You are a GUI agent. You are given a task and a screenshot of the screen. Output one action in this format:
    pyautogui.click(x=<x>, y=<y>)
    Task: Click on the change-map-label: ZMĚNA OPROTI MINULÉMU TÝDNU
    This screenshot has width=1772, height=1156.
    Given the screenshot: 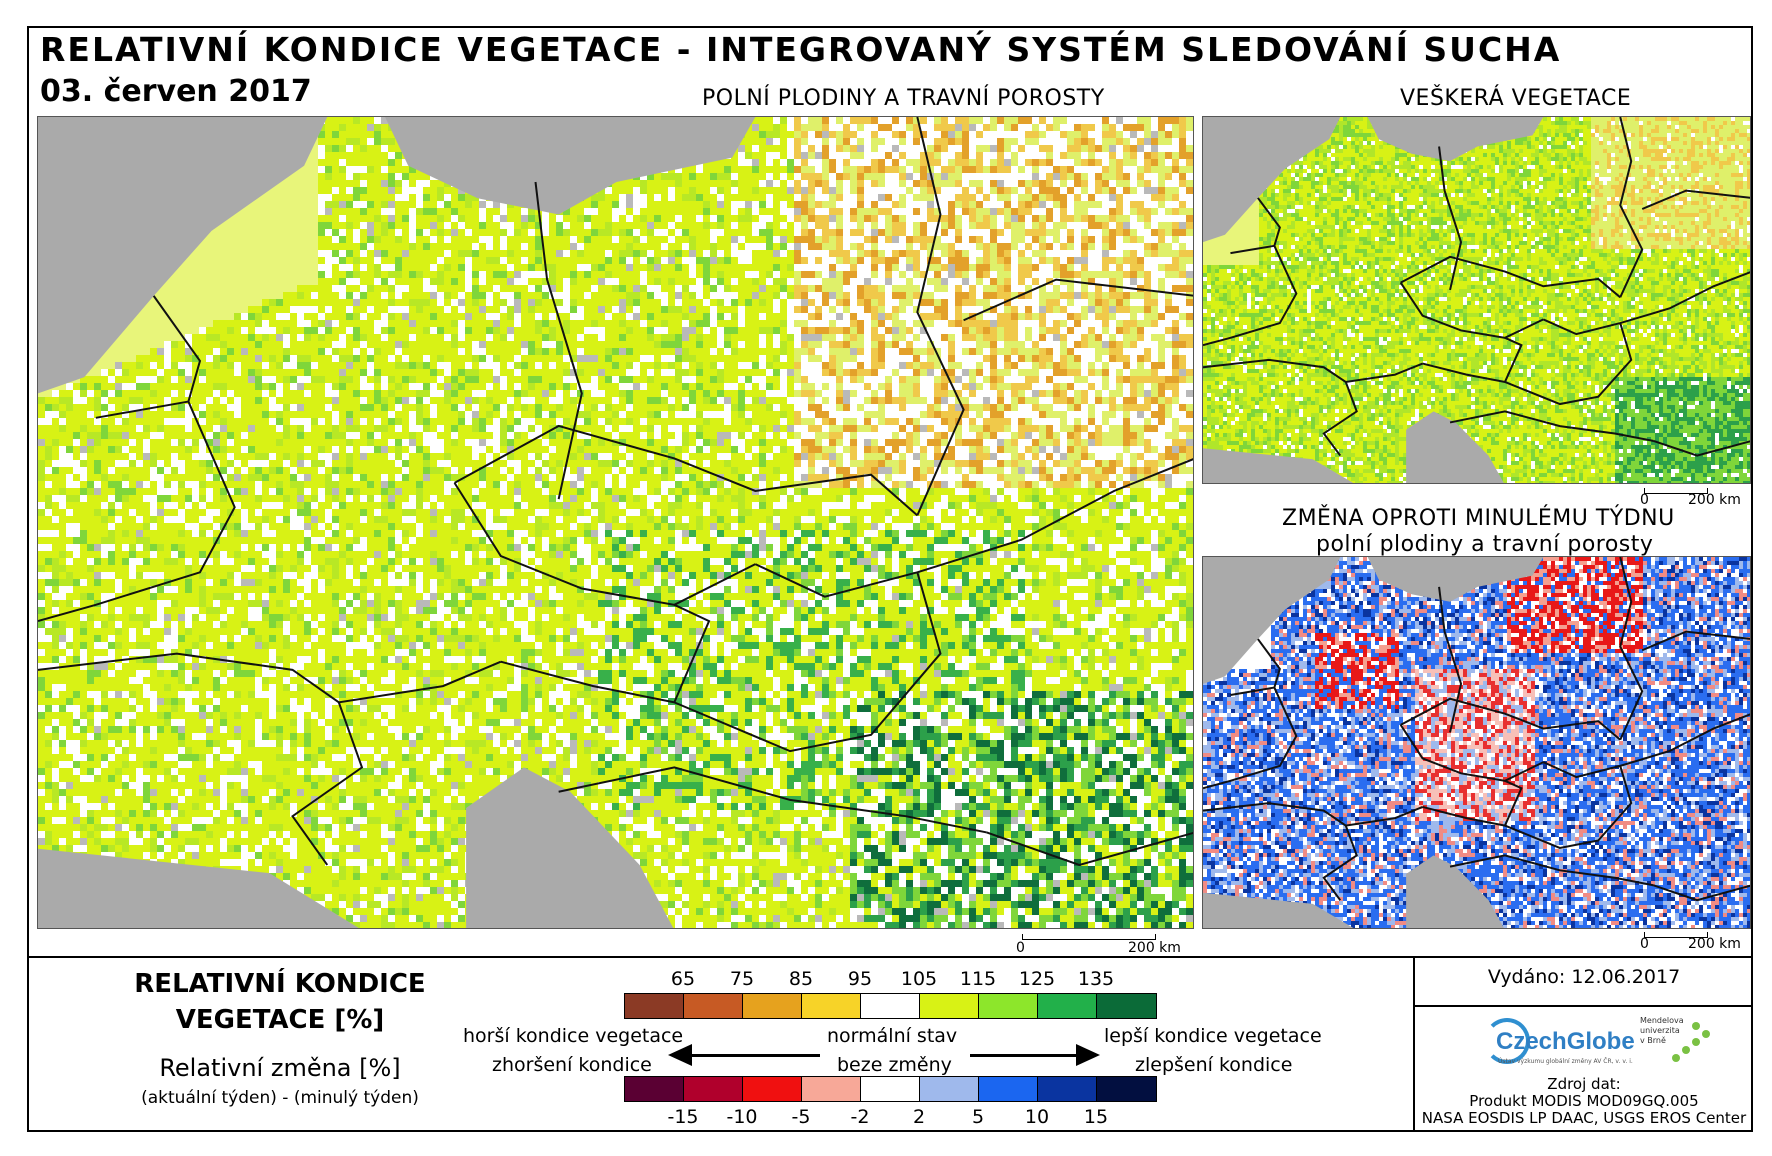 What is the action you would take?
    pyautogui.click(x=1478, y=518)
    